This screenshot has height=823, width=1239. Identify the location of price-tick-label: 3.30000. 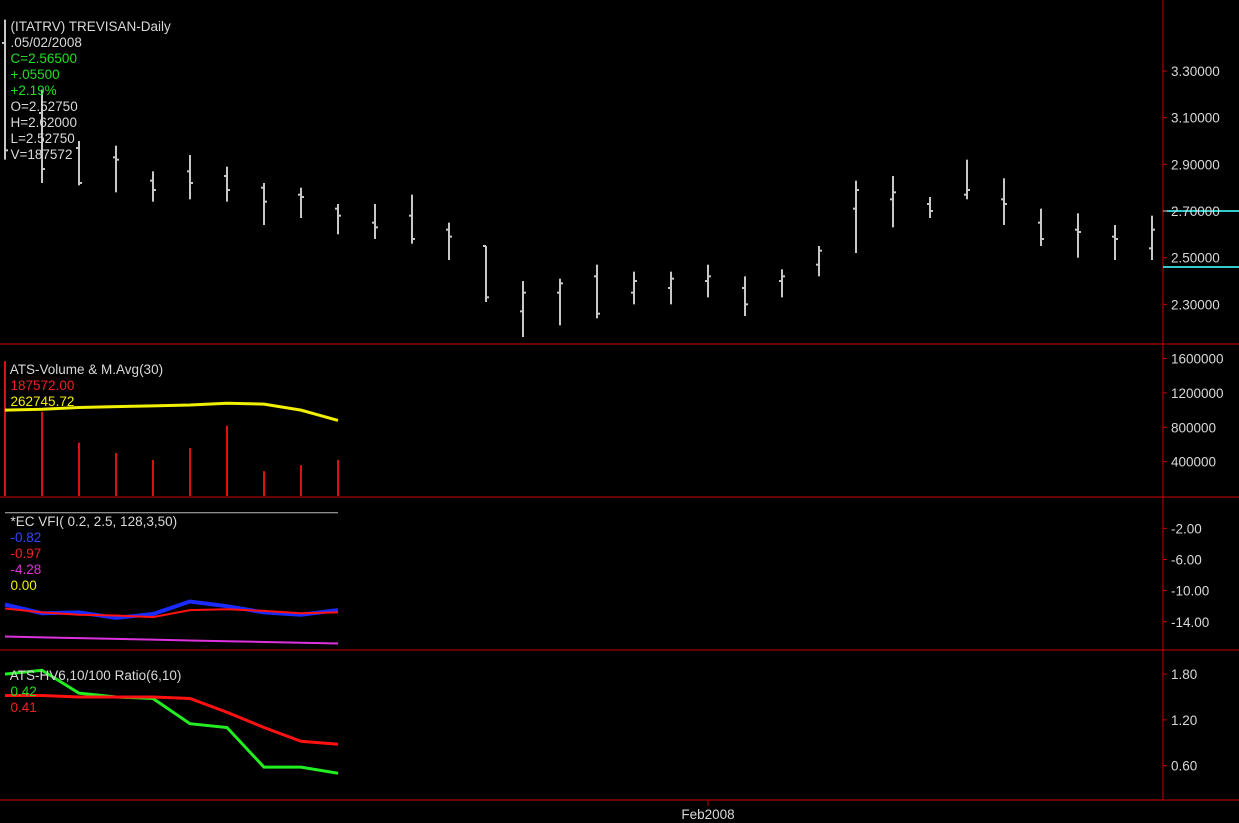
(1195, 71).